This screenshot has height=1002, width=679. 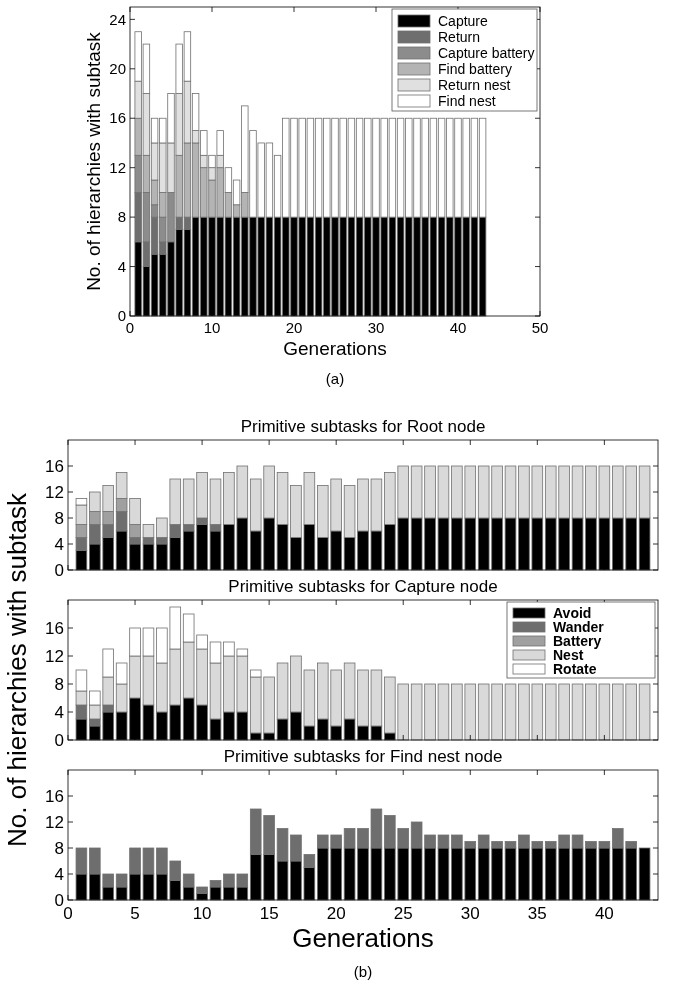 What do you see at coordinates (335, 378) in the screenshot?
I see `text: (a)` at bounding box center [335, 378].